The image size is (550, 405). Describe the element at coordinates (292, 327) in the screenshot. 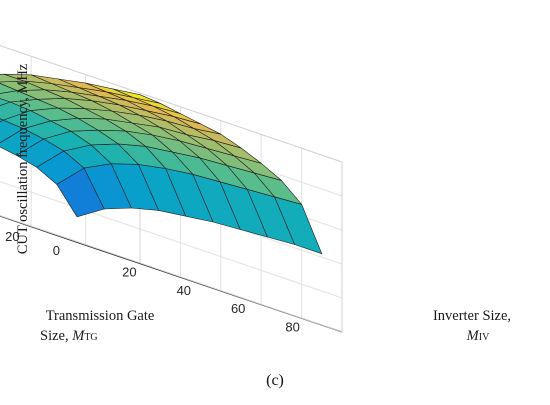

I see `x-tick-label: 80` at that location.